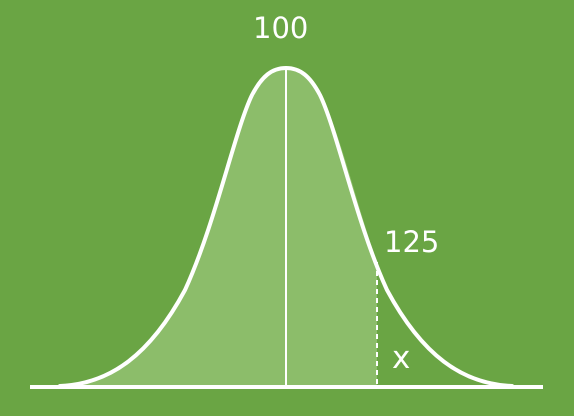 The image size is (574, 416). Describe the element at coordinates (280, 28) in the screenshot. I see `mean-label: 100` at that location.